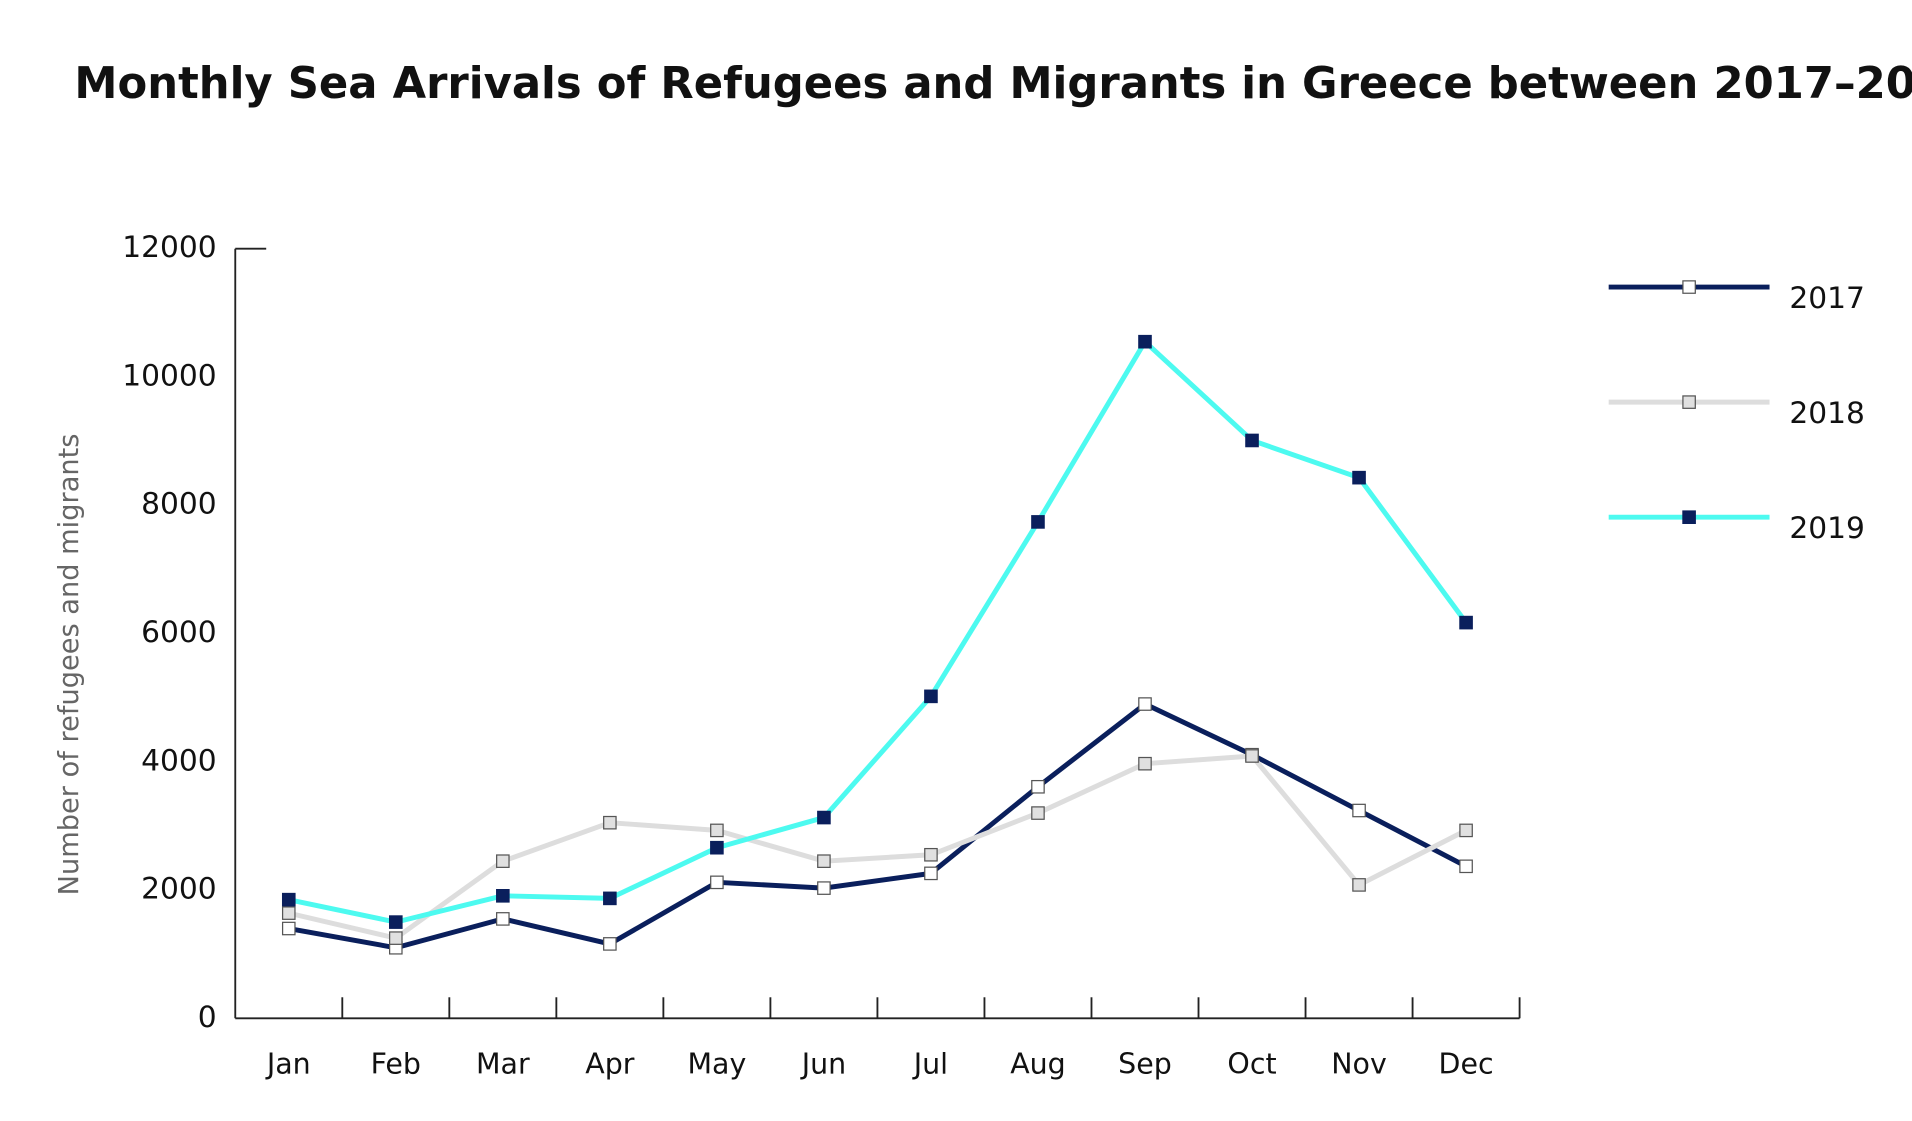 The height and width of the screenshot is (1121, 1912). I want to click on x-tick-label: Jun, so click(823, 1063).